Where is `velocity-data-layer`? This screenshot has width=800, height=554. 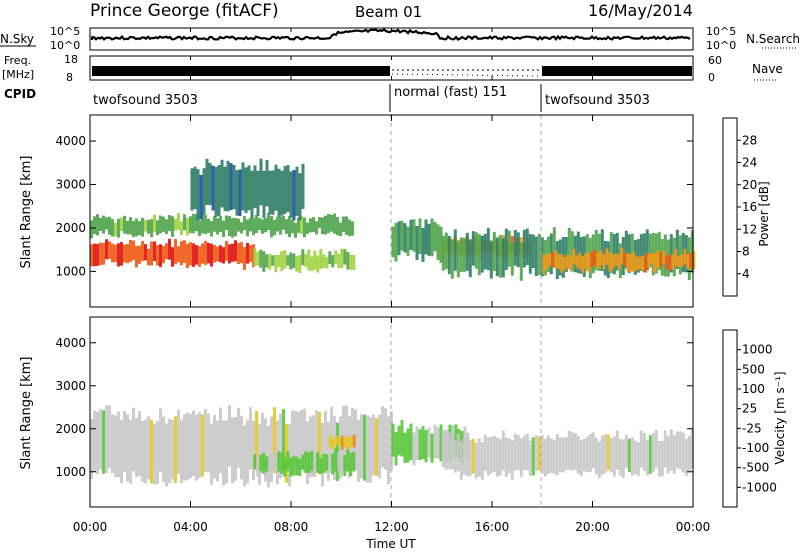 velocity-data-layer is located at coordinates (392, 446).